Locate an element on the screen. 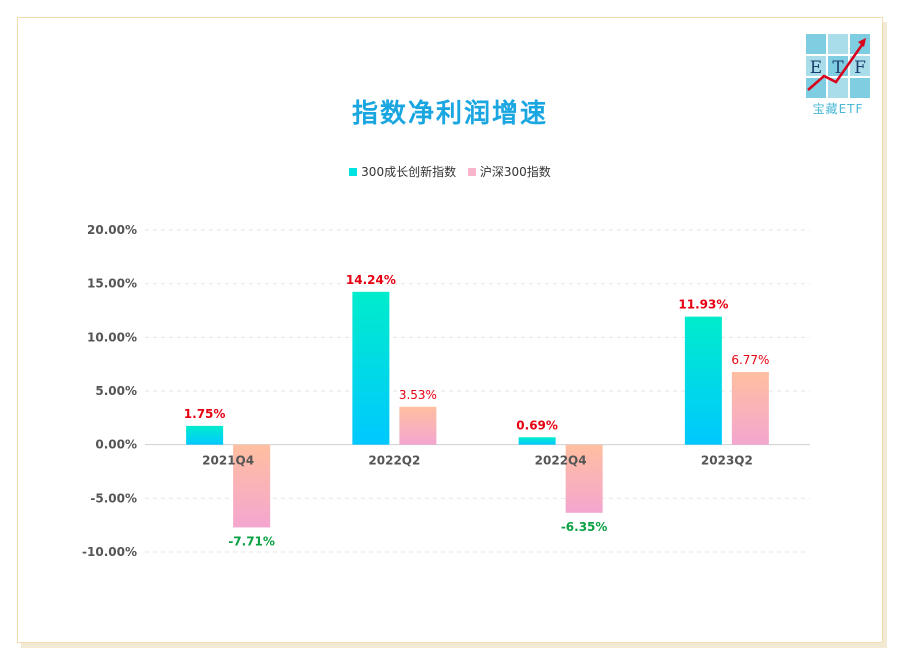 The image size is (900, 660). x-tick-label: 2021Q4 is located at coordinates (228, 461).